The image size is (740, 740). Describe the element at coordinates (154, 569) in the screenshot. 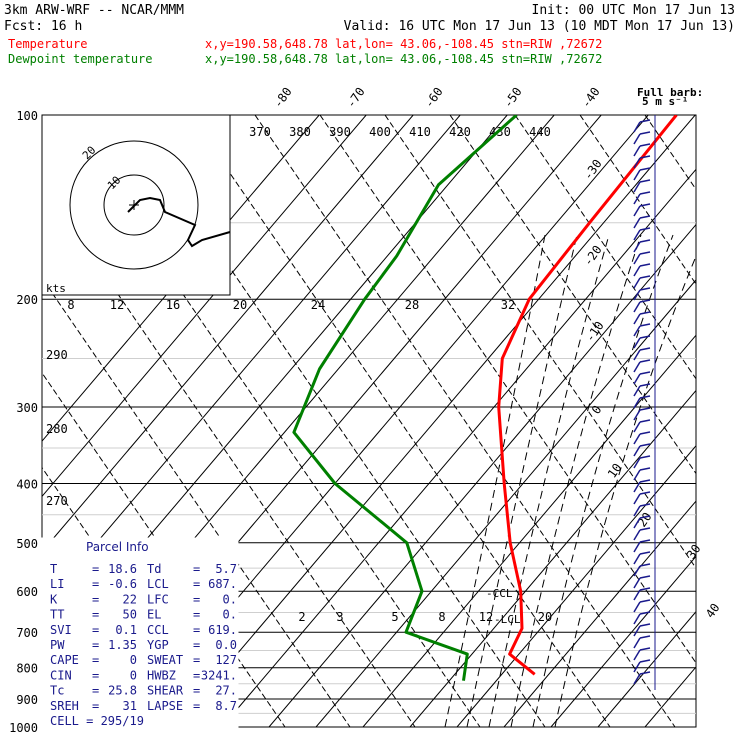

I see `parcel-key: Td` at that location.